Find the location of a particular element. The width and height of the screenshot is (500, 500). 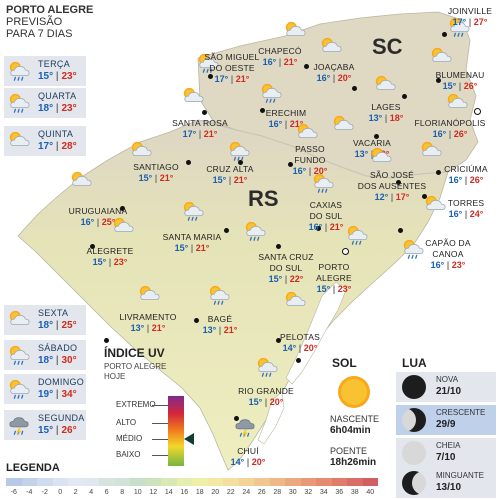

day-forecast-row: SEXTA 18° | 25° is located at coordinates (45, 320).